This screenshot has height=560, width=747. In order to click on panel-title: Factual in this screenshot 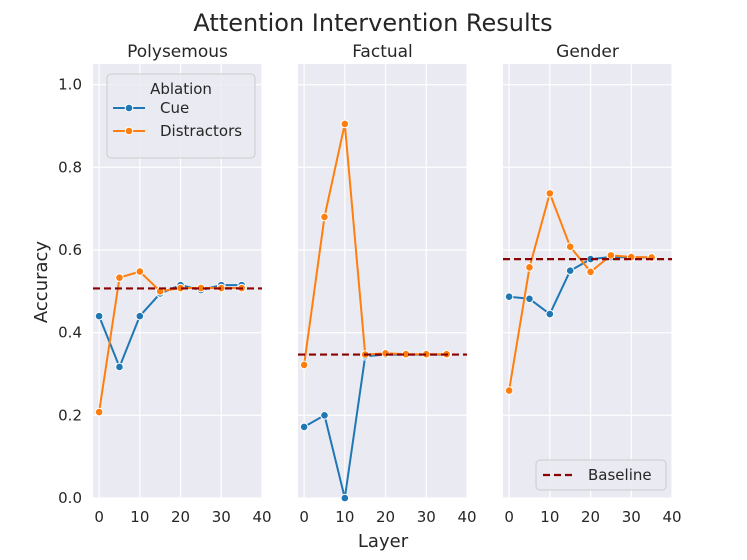, I will do `click(382, 52)`.